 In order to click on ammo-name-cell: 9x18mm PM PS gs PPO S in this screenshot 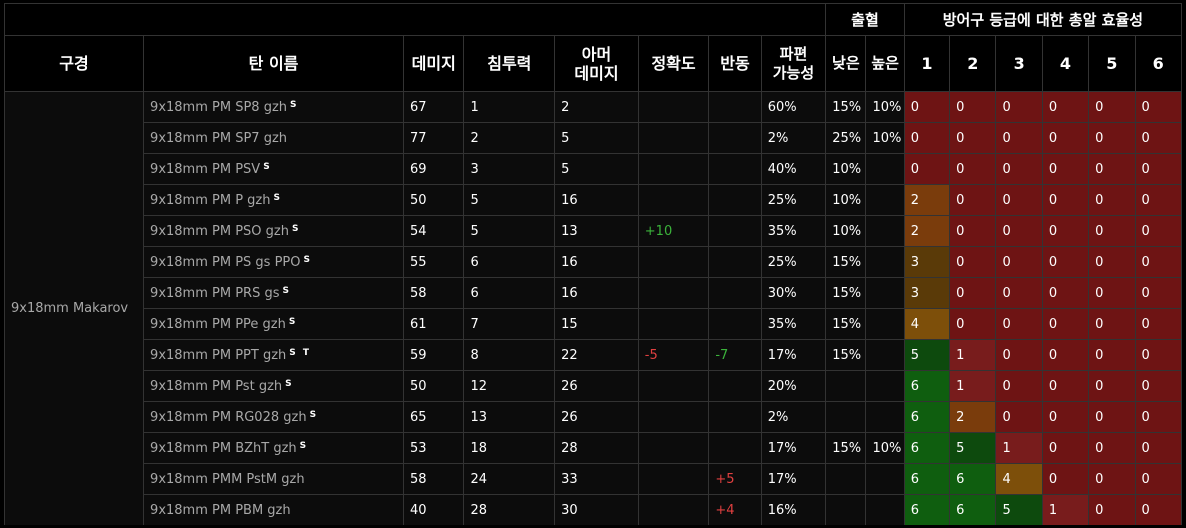, I will do `click(274, 262)`.